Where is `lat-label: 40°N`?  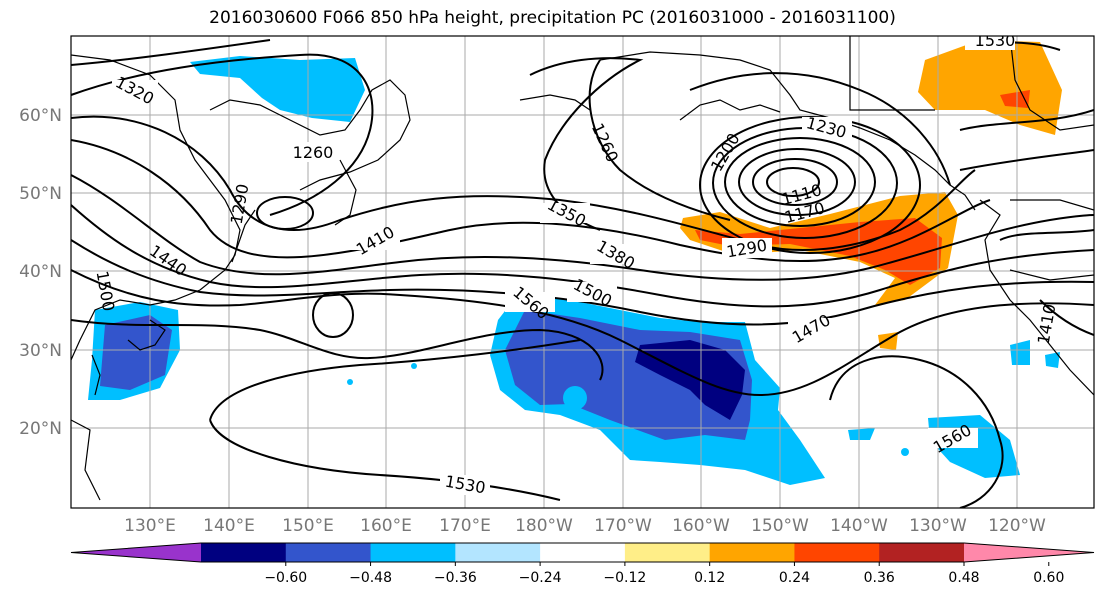
lat-label: 40°N is located at coordinates (40, 272).